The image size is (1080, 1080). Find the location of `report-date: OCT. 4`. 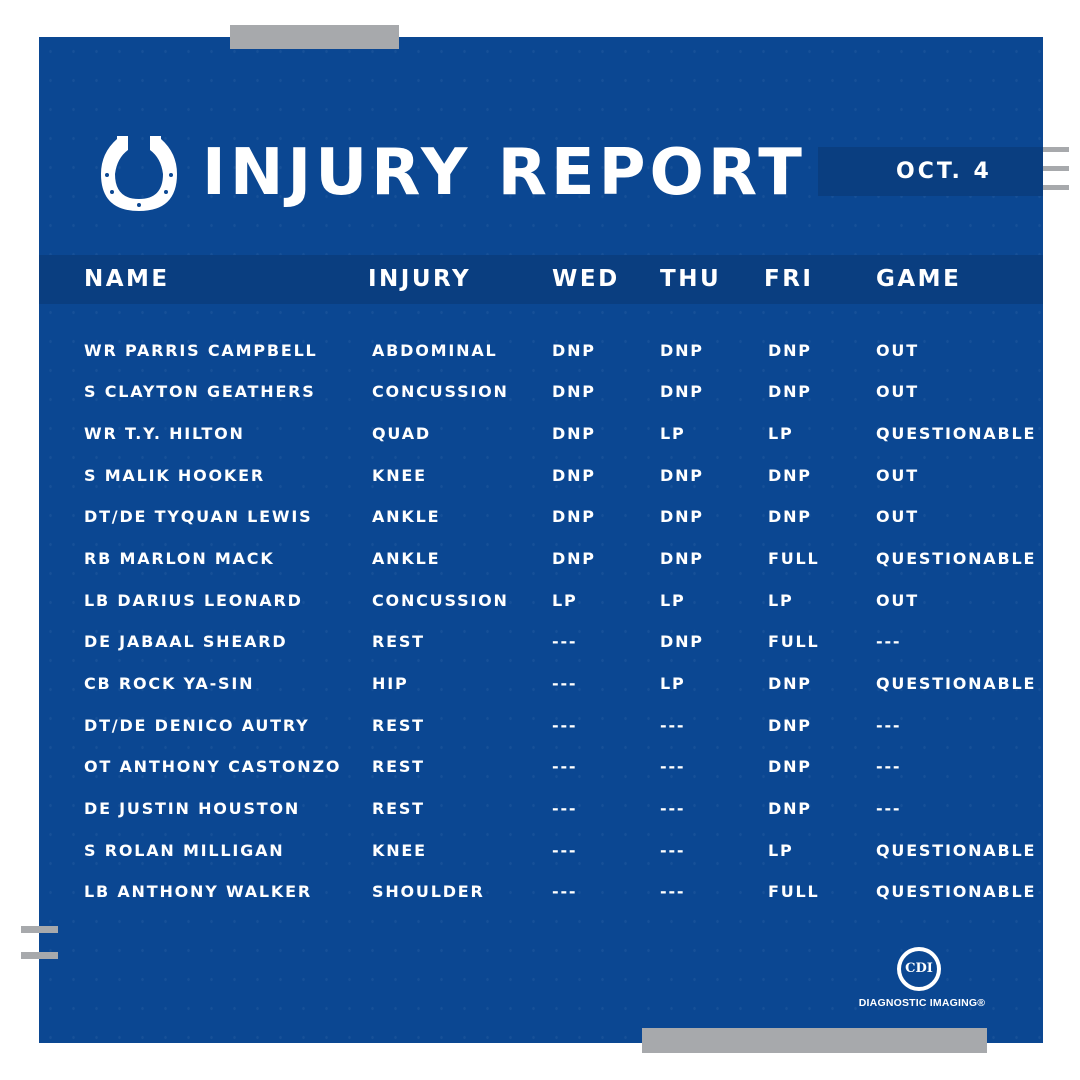

report-date: OCT. 4 is located at coordinates (944, 171).